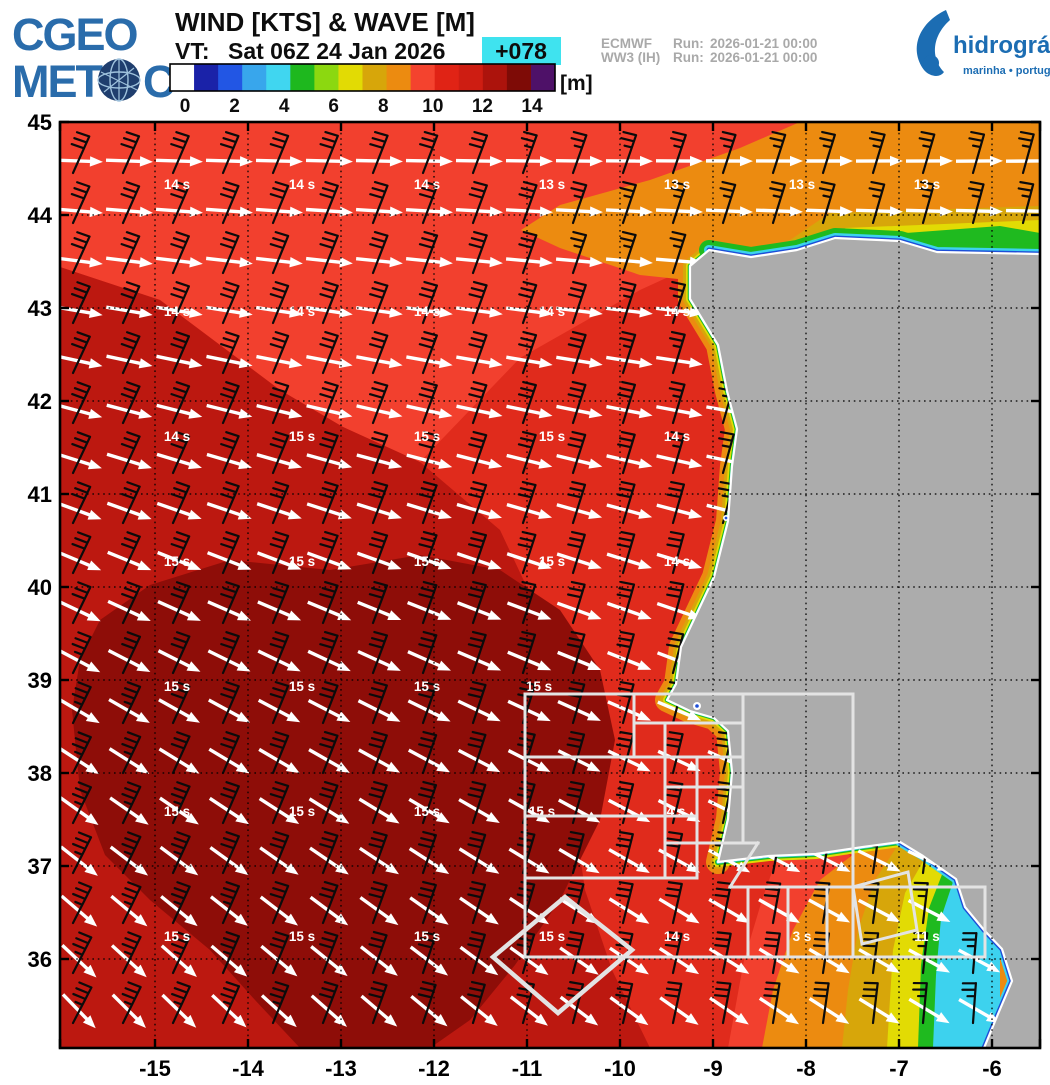  What do you see at coordinates (40, 587) in the screenshot?
I see `lat-axis-label: 40` at bounding box center [40, 587].